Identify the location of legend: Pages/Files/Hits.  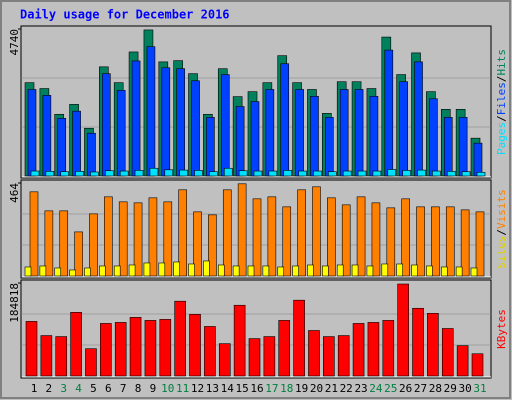
(501, 102).